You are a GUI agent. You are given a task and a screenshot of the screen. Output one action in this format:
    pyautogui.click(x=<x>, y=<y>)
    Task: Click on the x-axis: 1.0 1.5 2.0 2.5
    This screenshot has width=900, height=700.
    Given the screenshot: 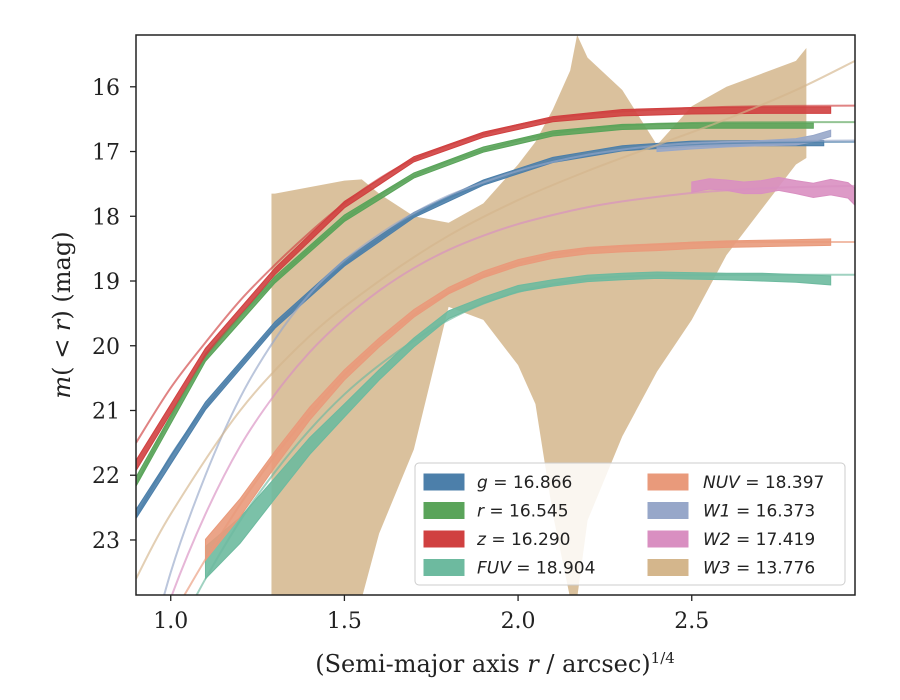 What is the action you would take?
    pyautogui.click(x=431, y=614)
    